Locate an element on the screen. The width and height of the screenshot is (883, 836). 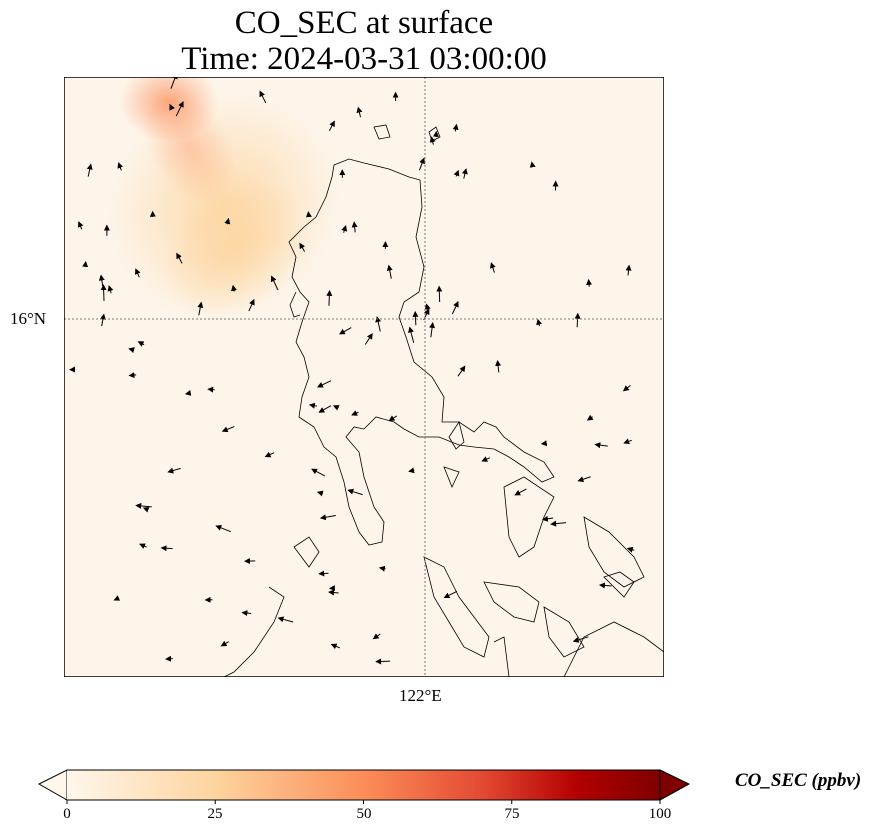
colorbar-tick: 0 is located at coordinates (67, 814).